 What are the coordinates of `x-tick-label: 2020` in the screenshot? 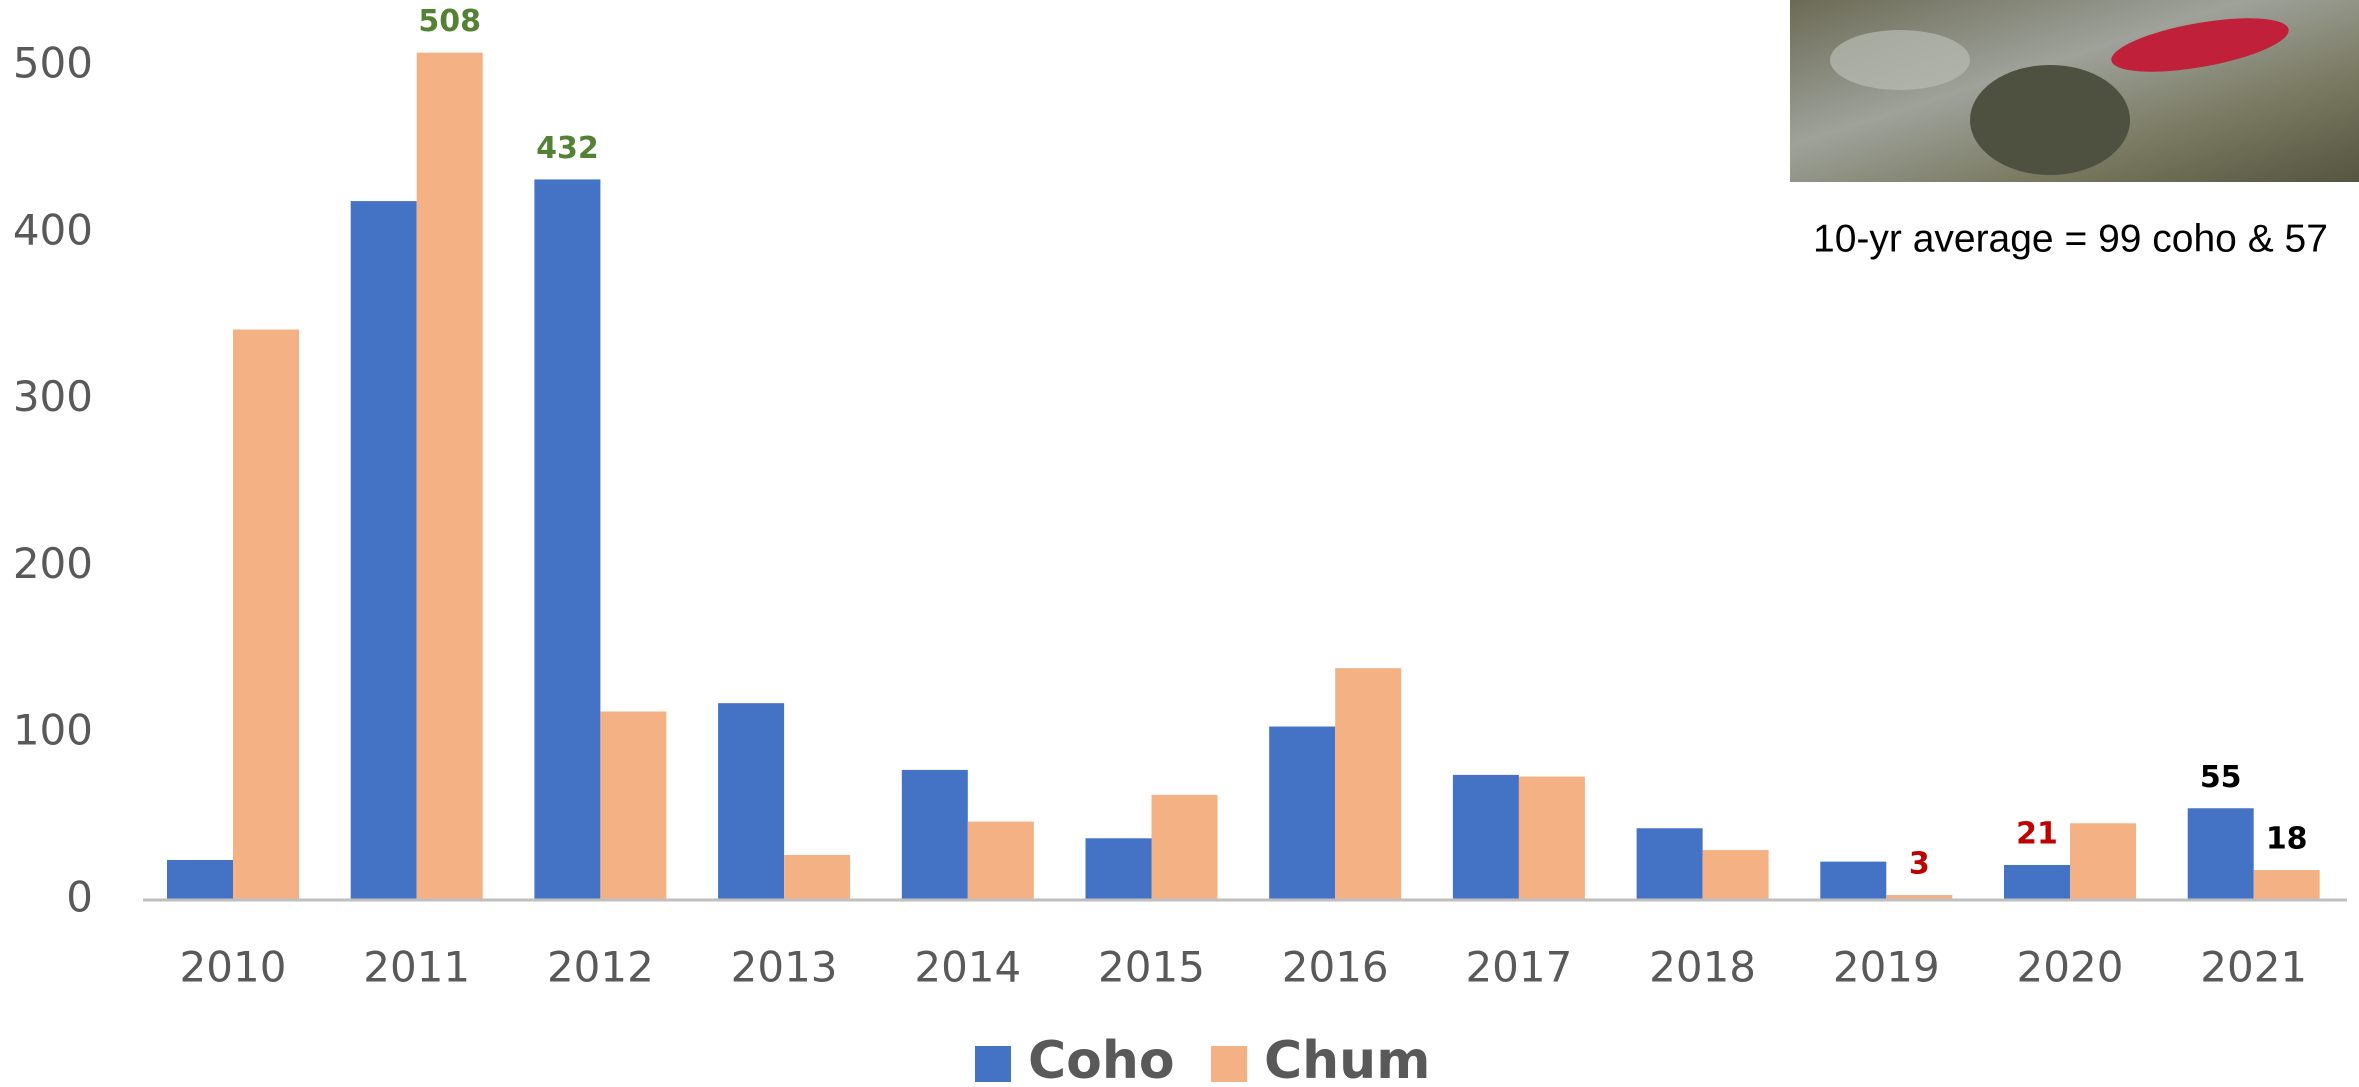 It's located at (2070, 967).